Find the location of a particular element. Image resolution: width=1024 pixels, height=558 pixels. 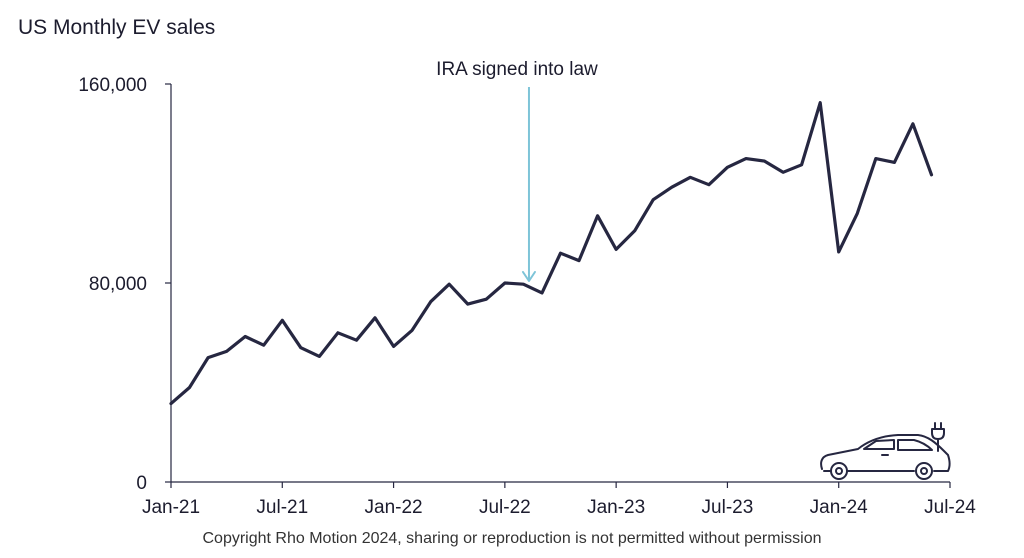

x-tick-label: Jan-21 is located at coordinates (171, 507).